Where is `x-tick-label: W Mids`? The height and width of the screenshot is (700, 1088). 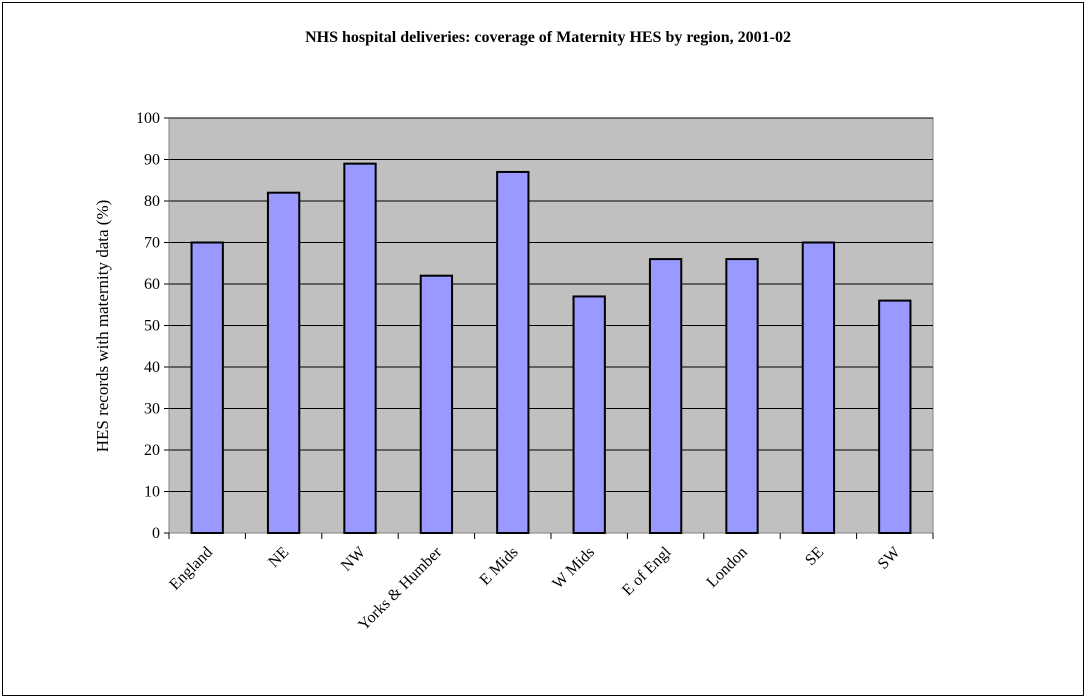
x-tick-label: W Mids is located at coordinates (573, 568).